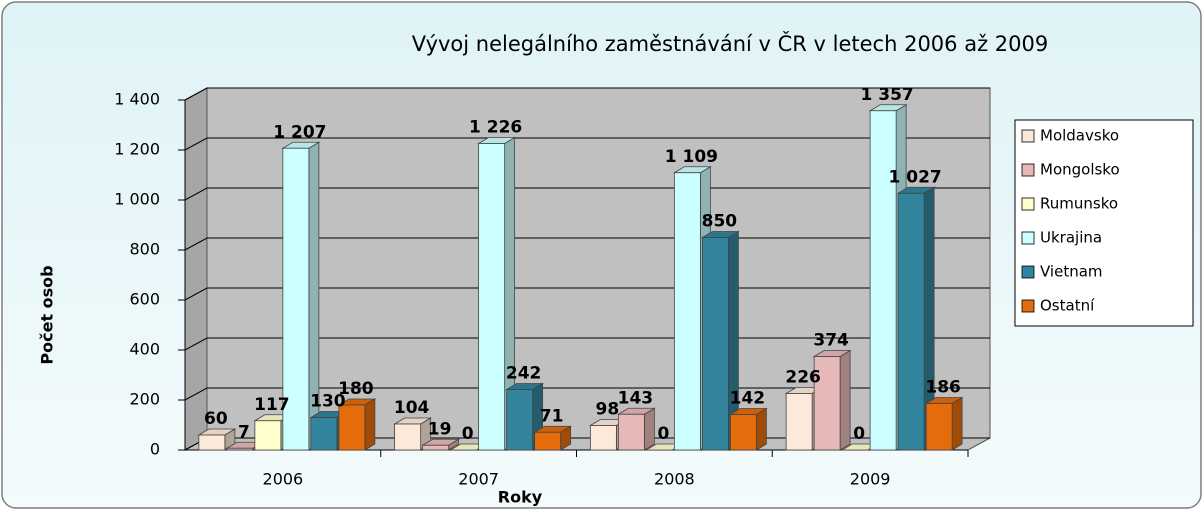 This screenshot has width=1203, height=510. Describe the element at coordinates (1067, 306) in the screenshot. I see `legend-label: Ostatní` at that location.